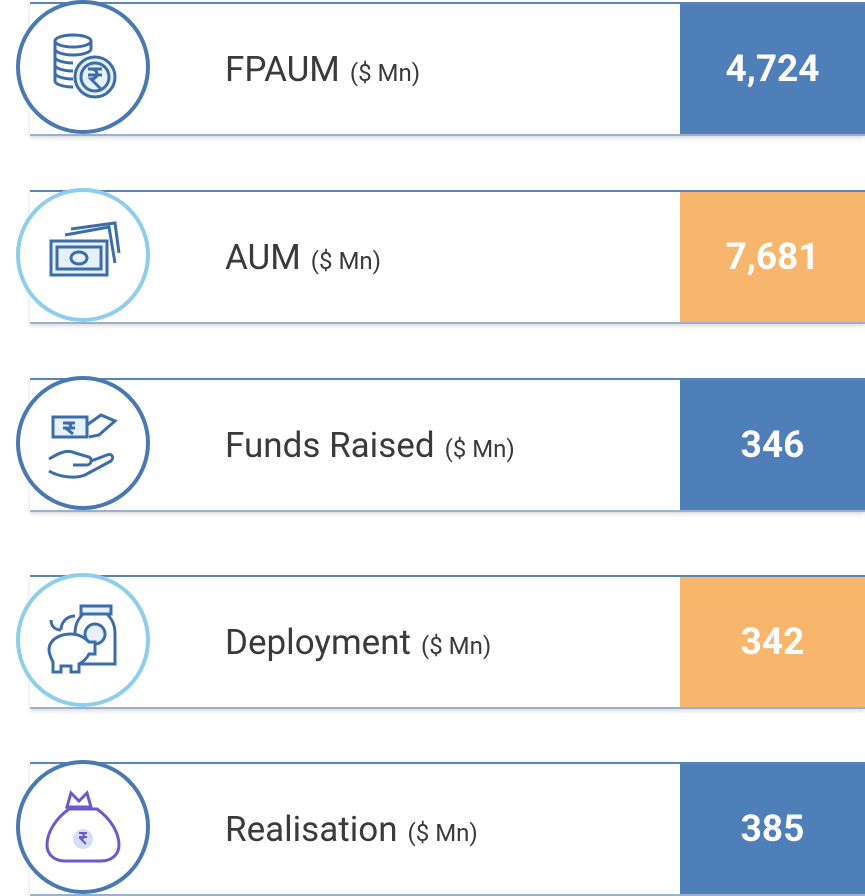 The image size is (865, 896). What do you see at coordinates (330, 445) in the screenshot?
I see `metric-name: Funds Raised` at bounding box center [330, 445].